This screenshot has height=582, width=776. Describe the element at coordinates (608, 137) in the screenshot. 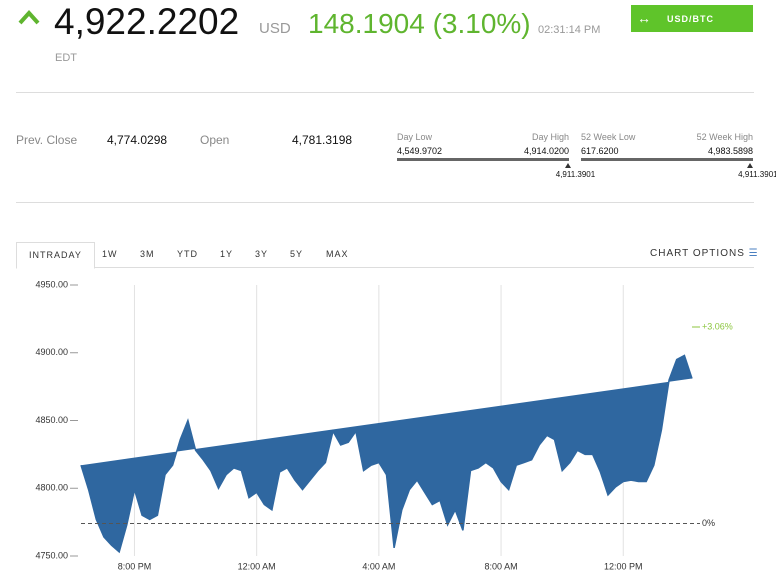

I see `range-label: 52 Week Low` at that location.